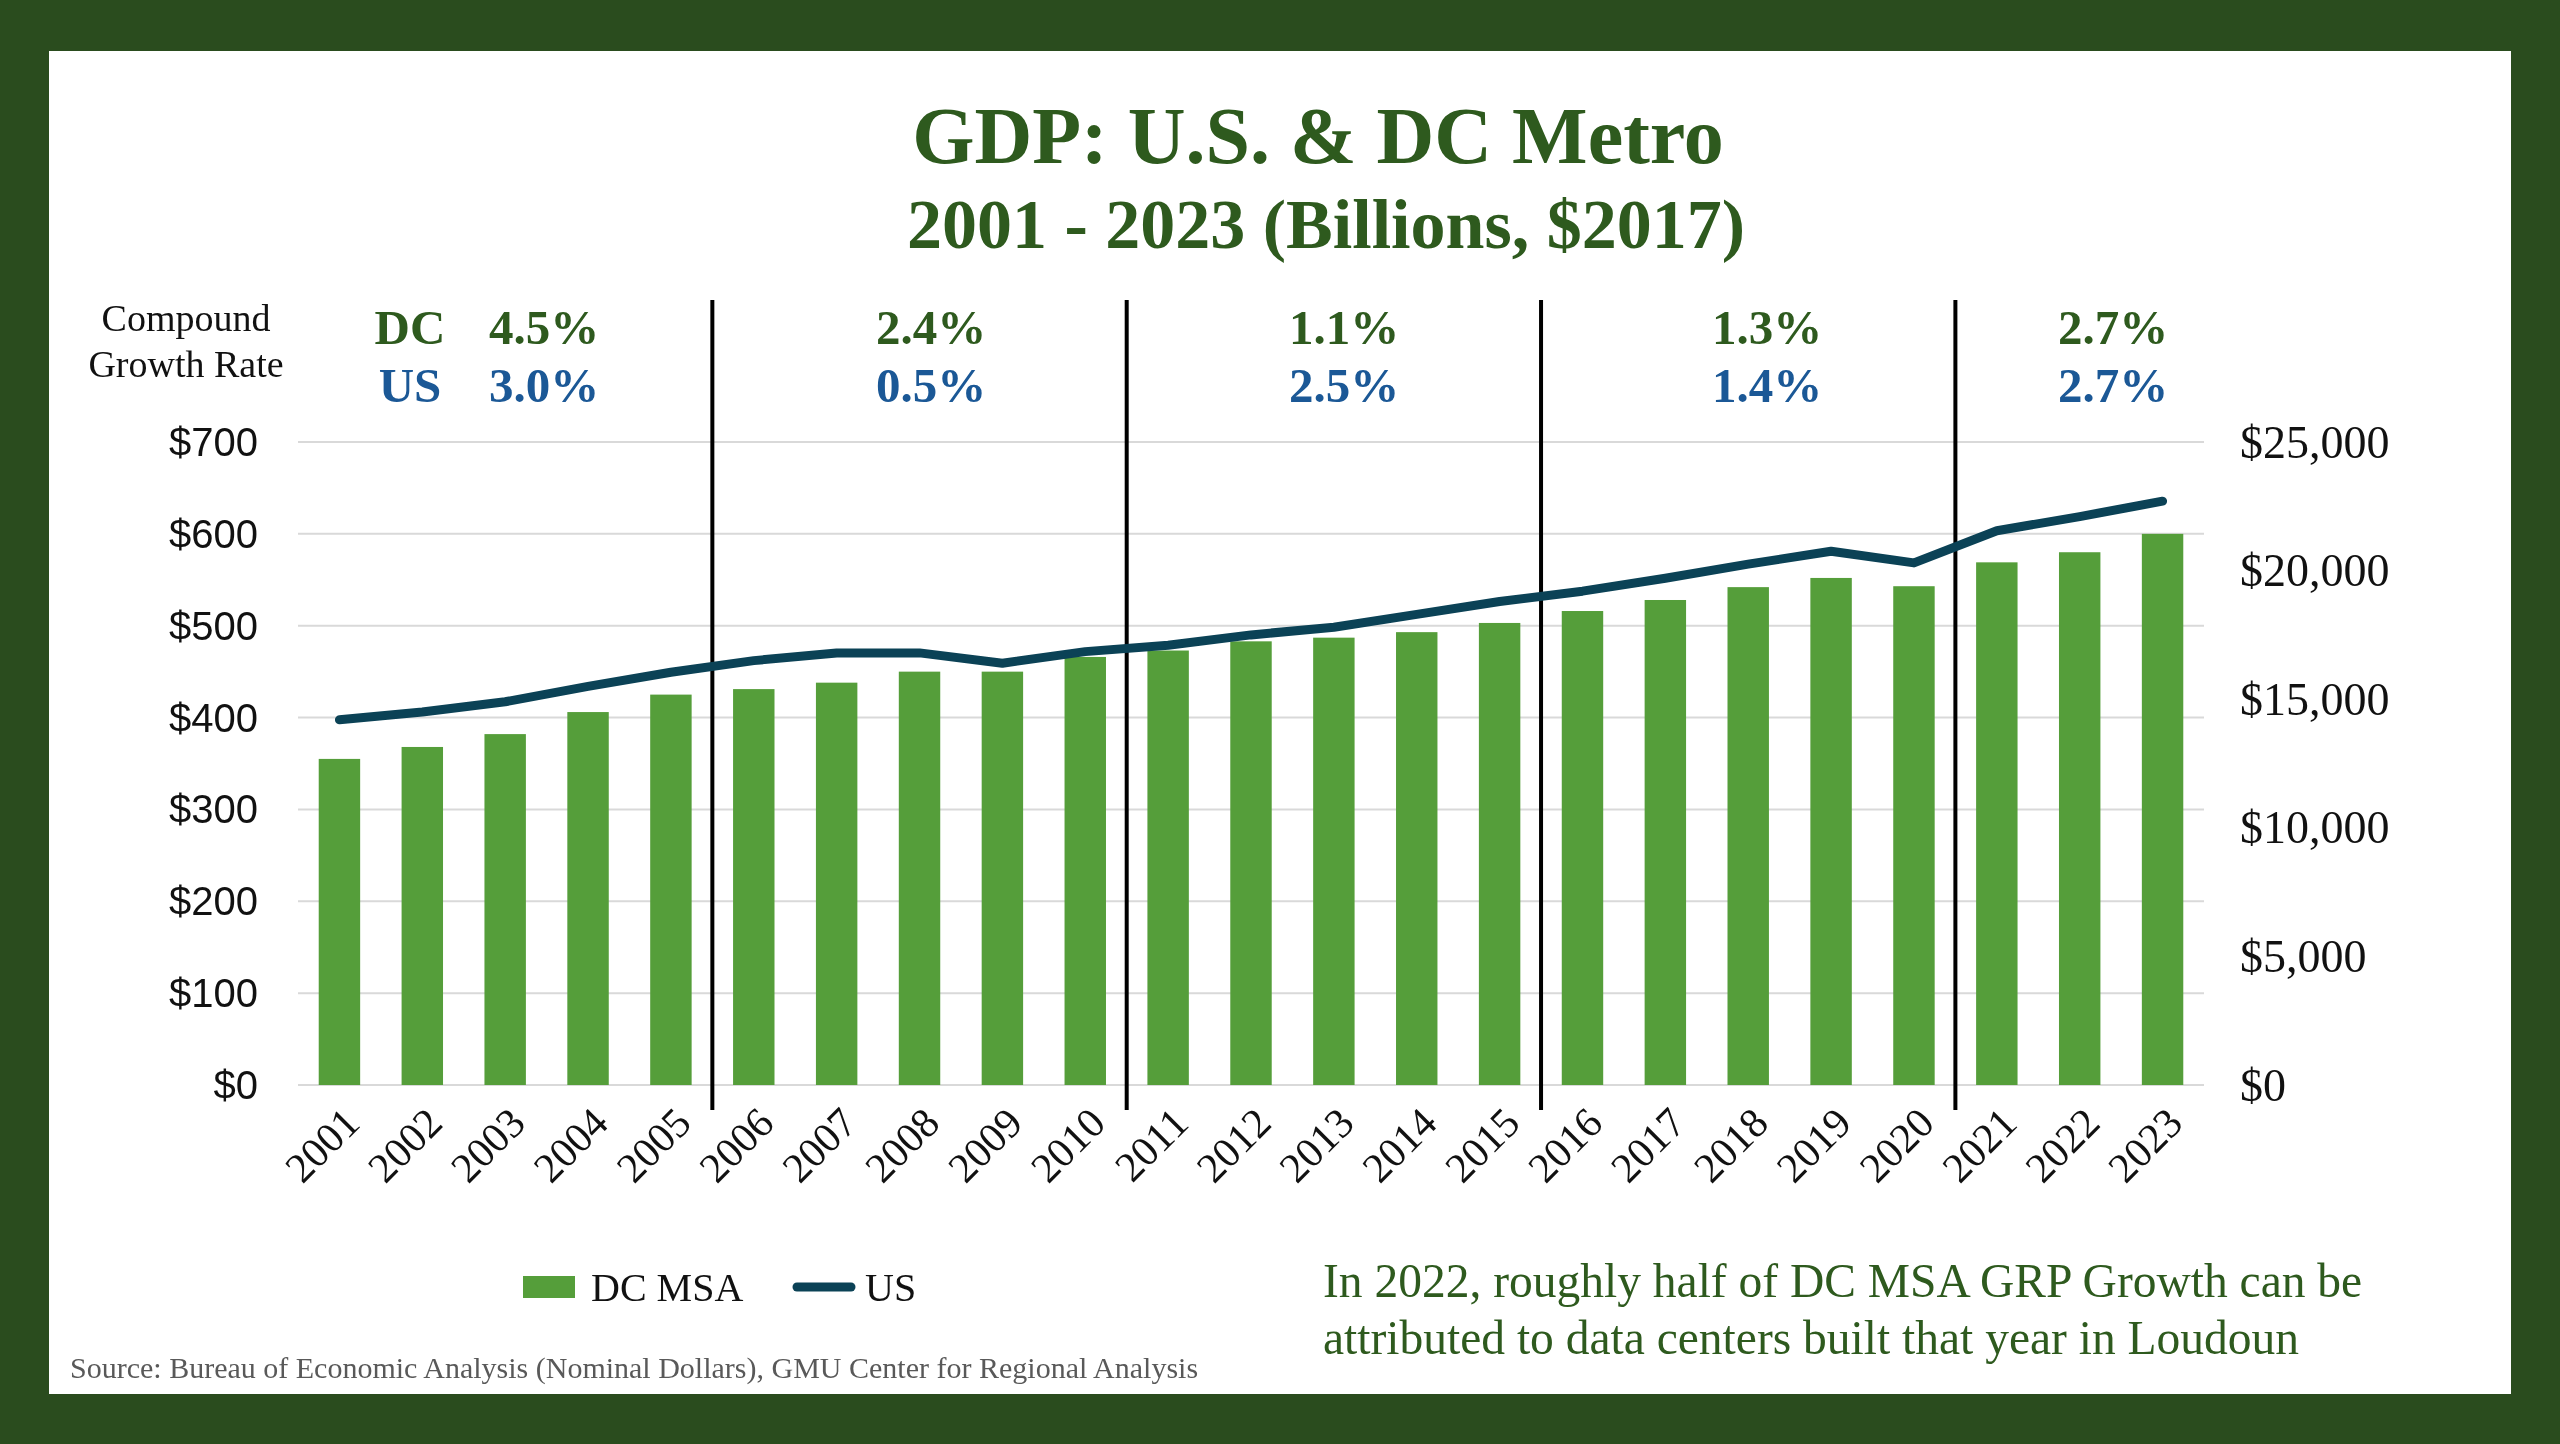  What do you see at coordinates (213, 442) in the screenshot?
I see `y-tick-label: $700` at bounding box center [213, 442].